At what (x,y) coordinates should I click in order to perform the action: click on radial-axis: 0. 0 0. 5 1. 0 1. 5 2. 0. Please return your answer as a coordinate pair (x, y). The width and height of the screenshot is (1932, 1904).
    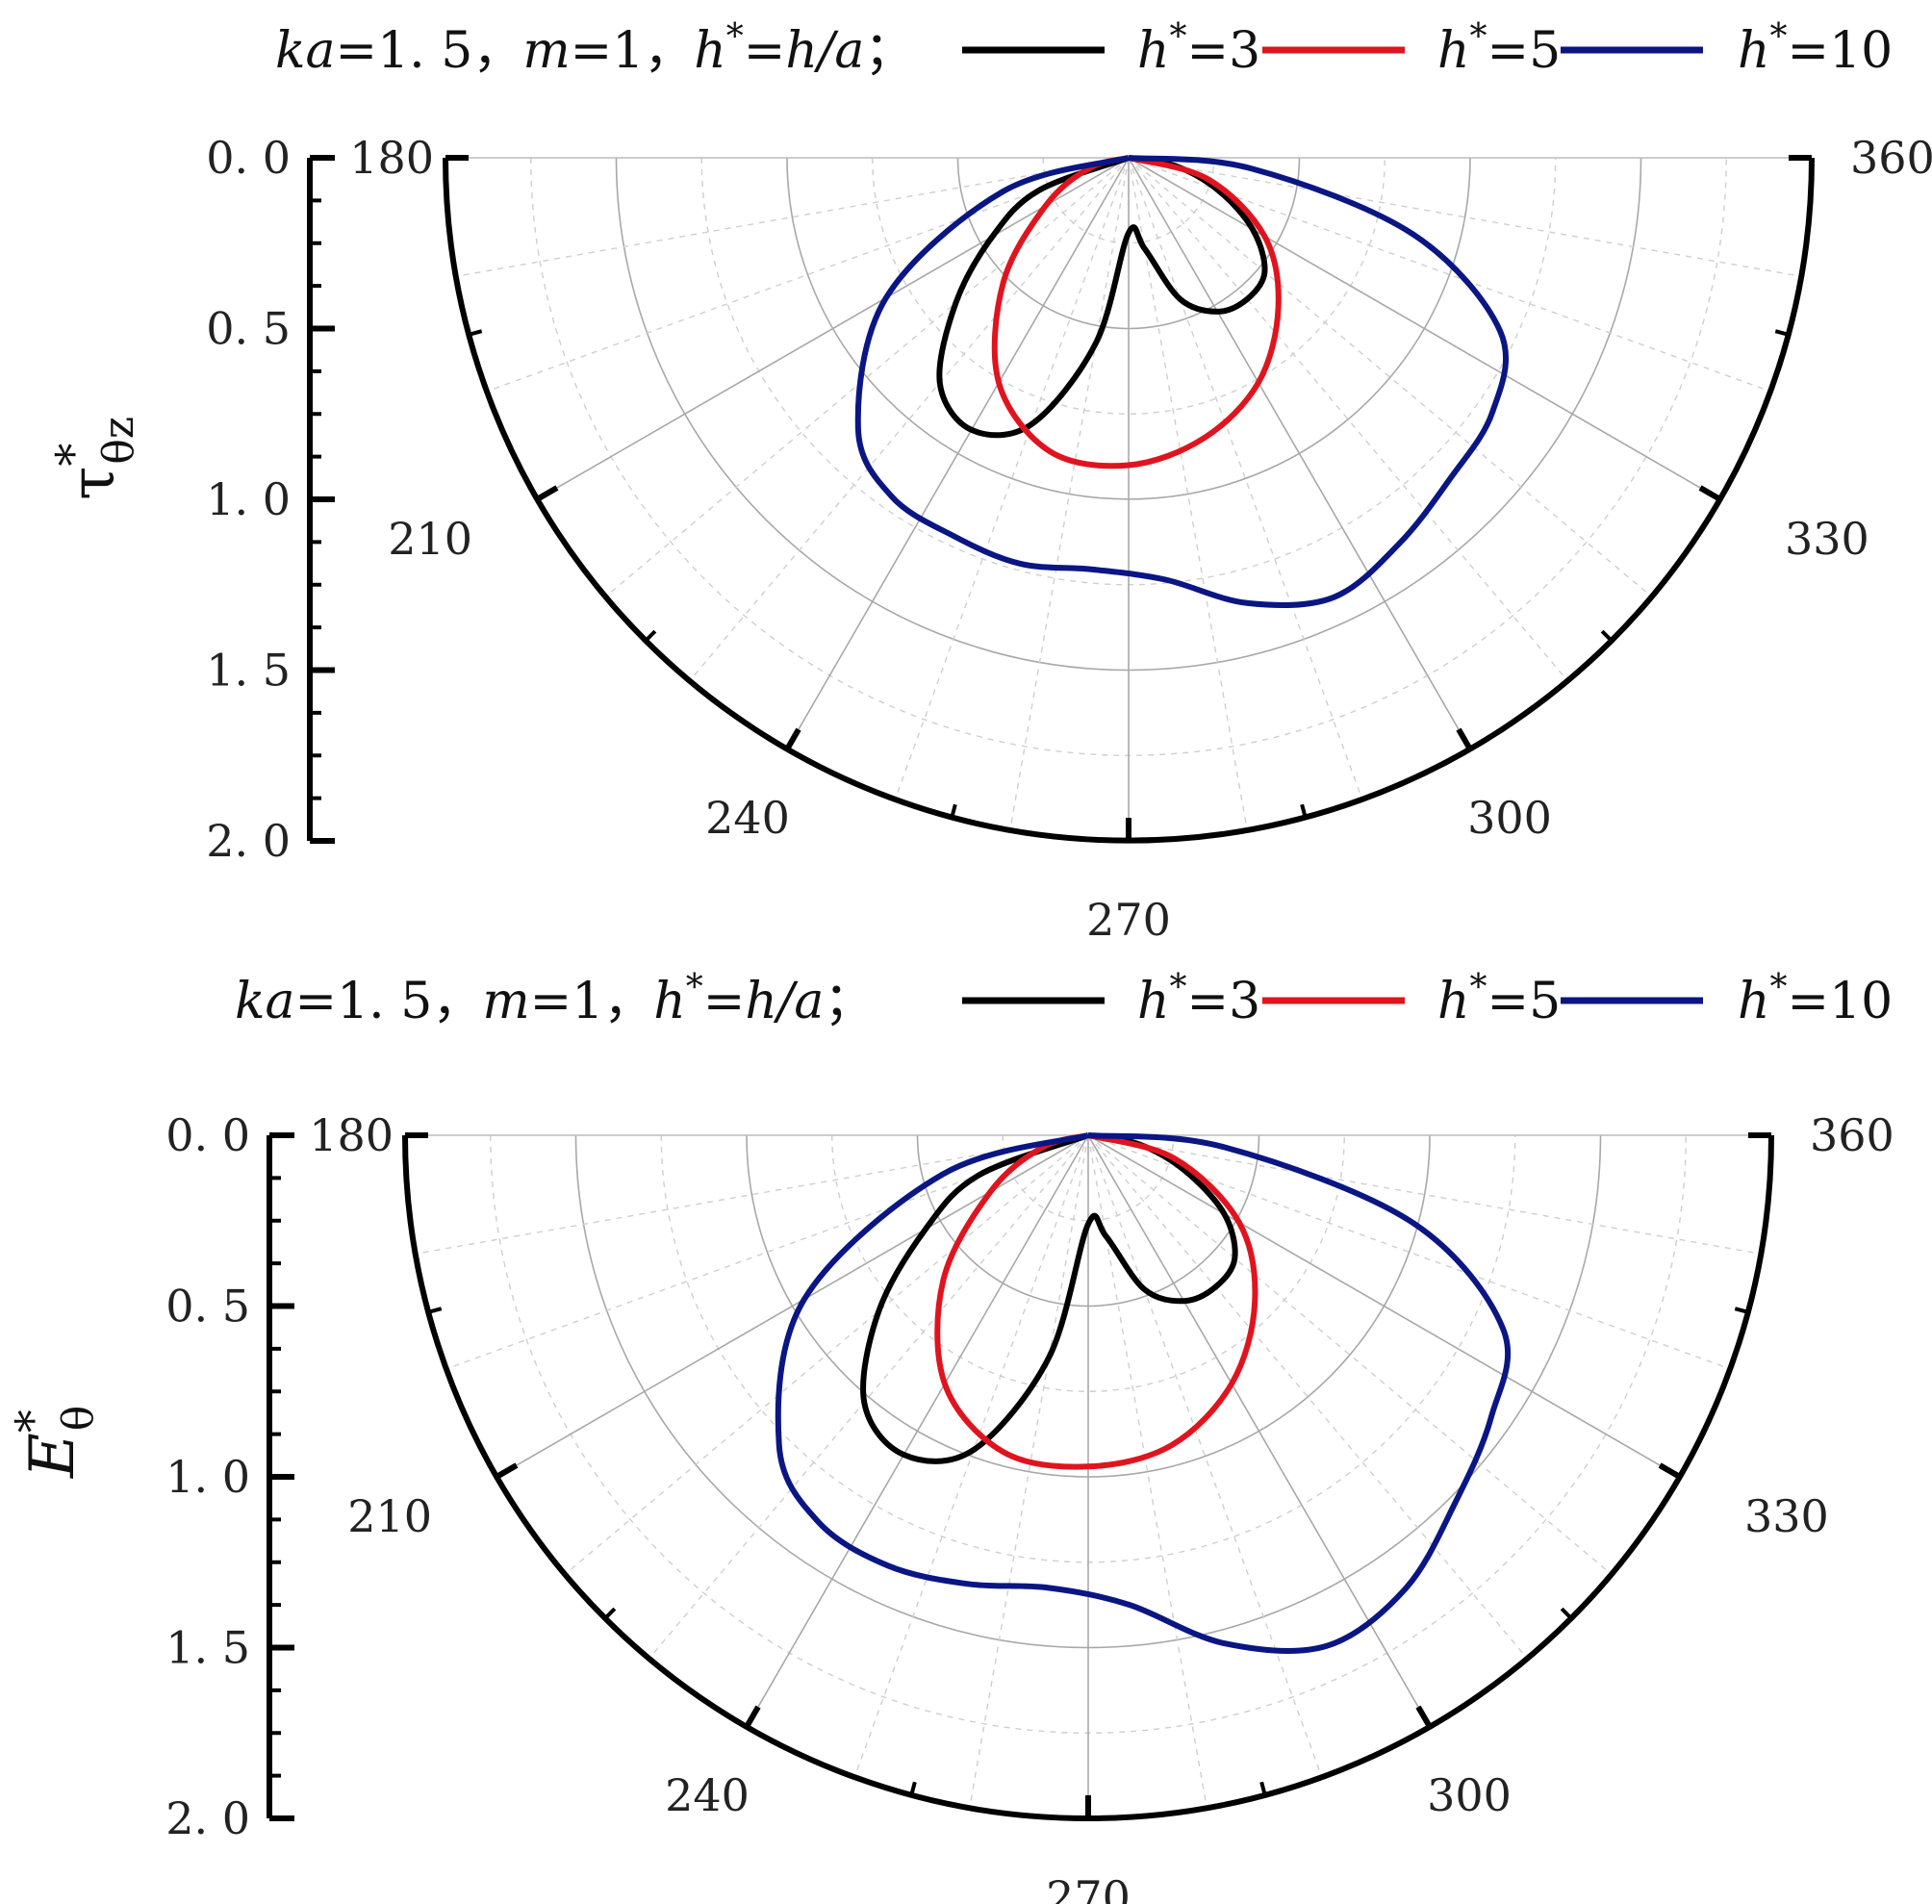
    Looking at the image, I should click on (229, 1476).